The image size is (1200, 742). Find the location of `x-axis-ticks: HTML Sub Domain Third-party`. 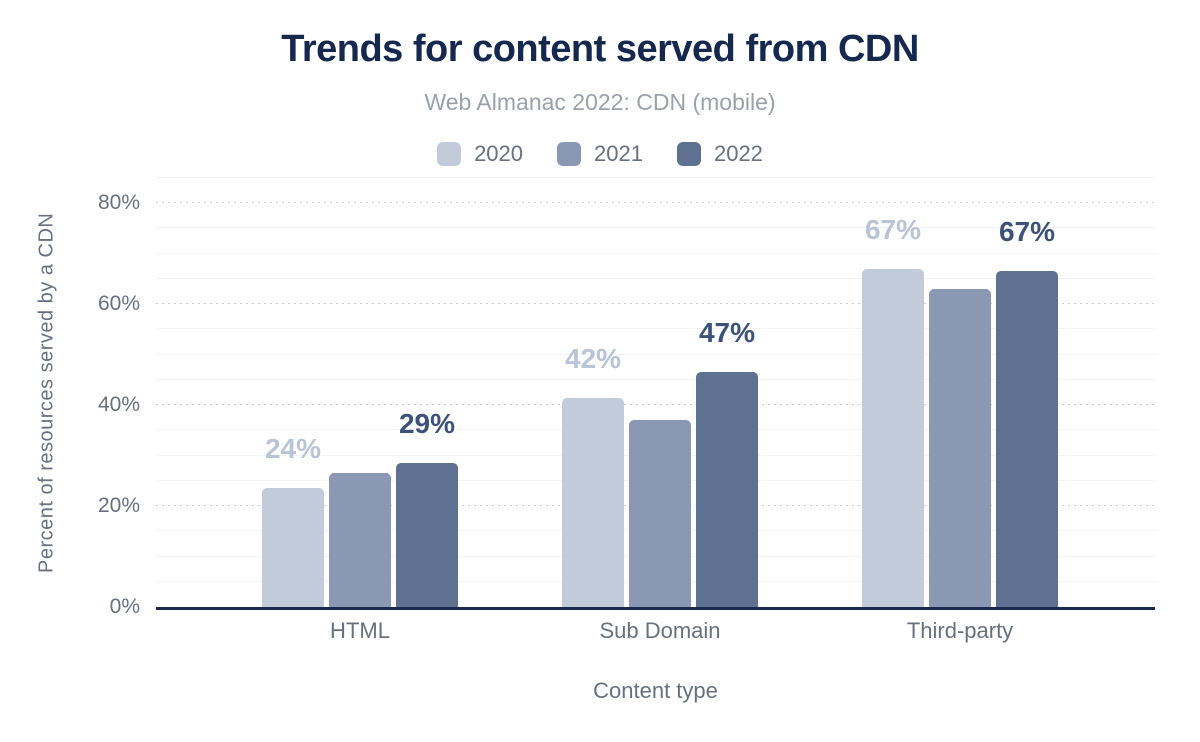

x-axis-ticks: HTML Sub Domain Third-party is located at coordinates (655, 633).